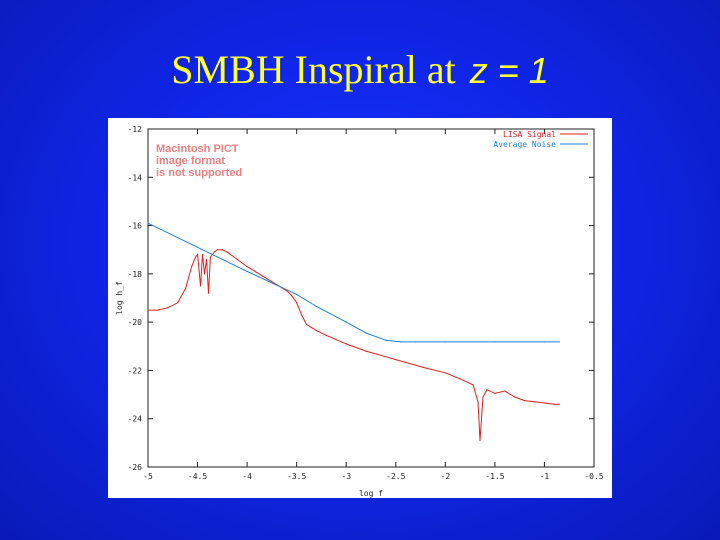 This screenshot has height=540, width=720. What do you see at coordinates (395, 476) in the screenshot?
I see `x-tick-label: -2.5` at bounding box center [395, 476].